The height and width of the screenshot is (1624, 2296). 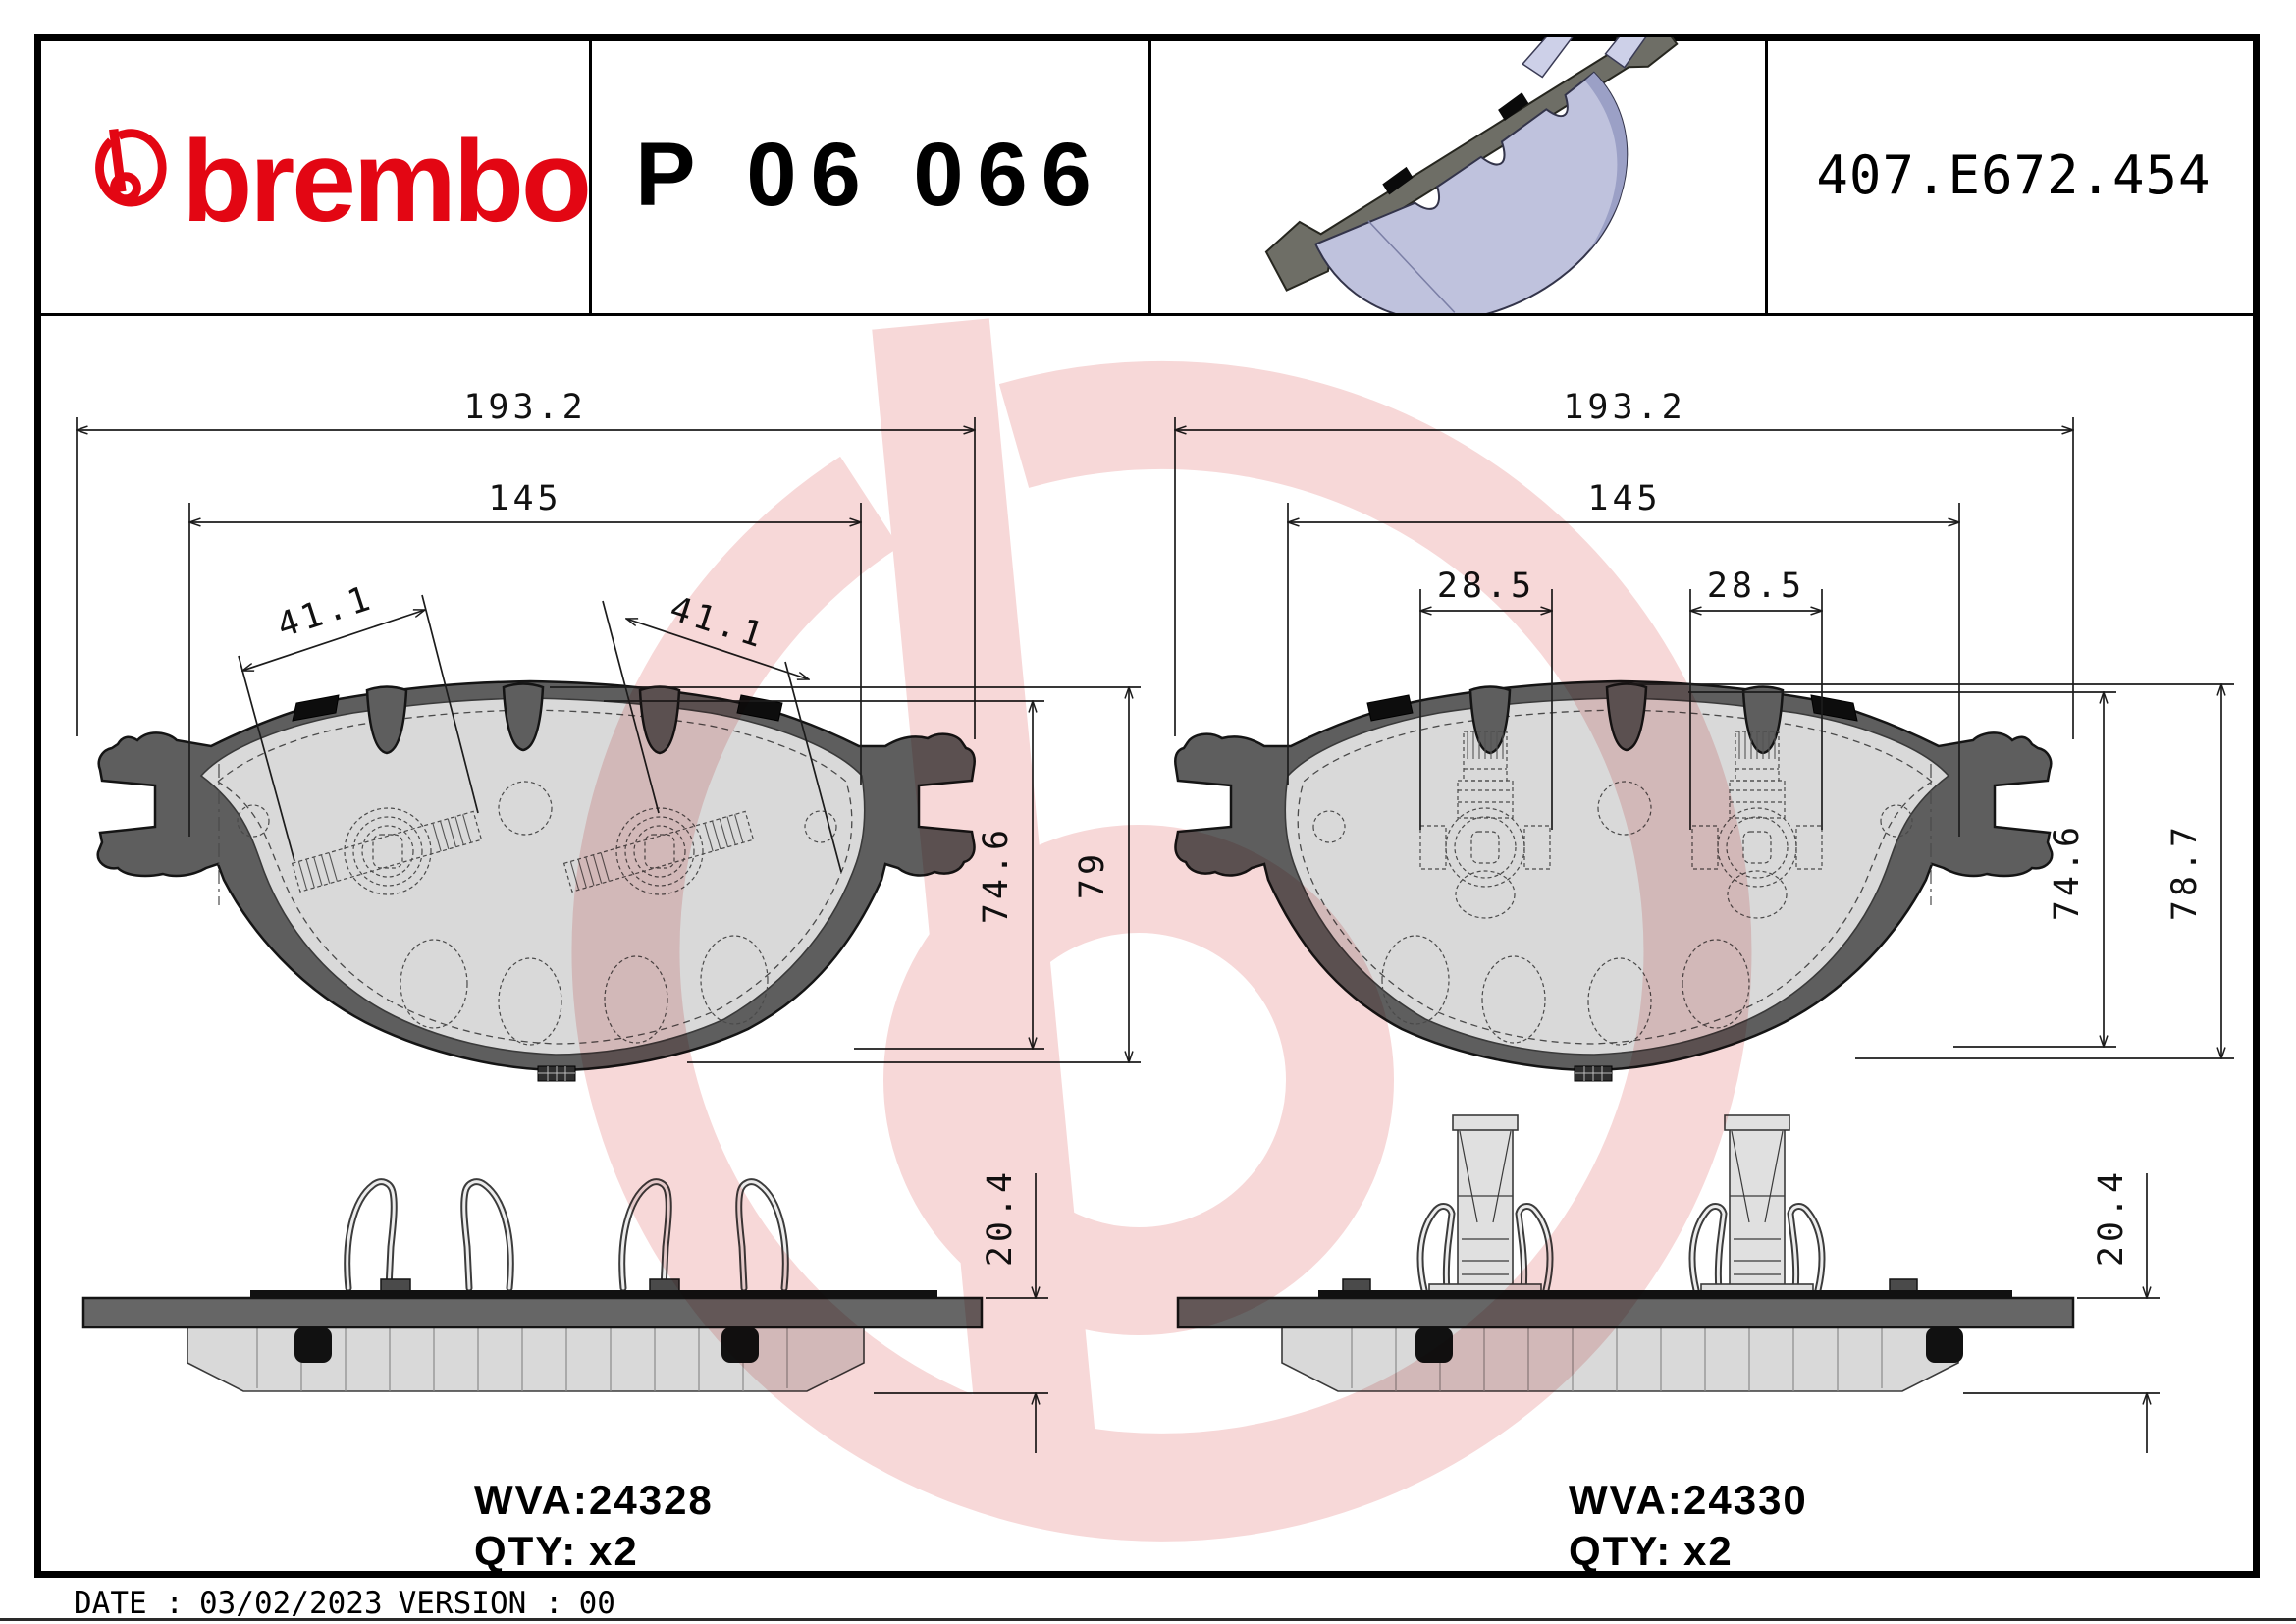 What do you see at coordinates (1624, 407) in the screenshot?
I see `dim-label-right-overall-width: 193.2` at bounding box center [1624, 407].